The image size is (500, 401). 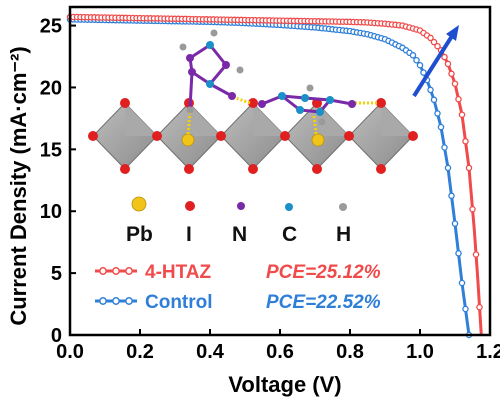 I want to click on pb-label: Pb, so click(x=139, y=234).